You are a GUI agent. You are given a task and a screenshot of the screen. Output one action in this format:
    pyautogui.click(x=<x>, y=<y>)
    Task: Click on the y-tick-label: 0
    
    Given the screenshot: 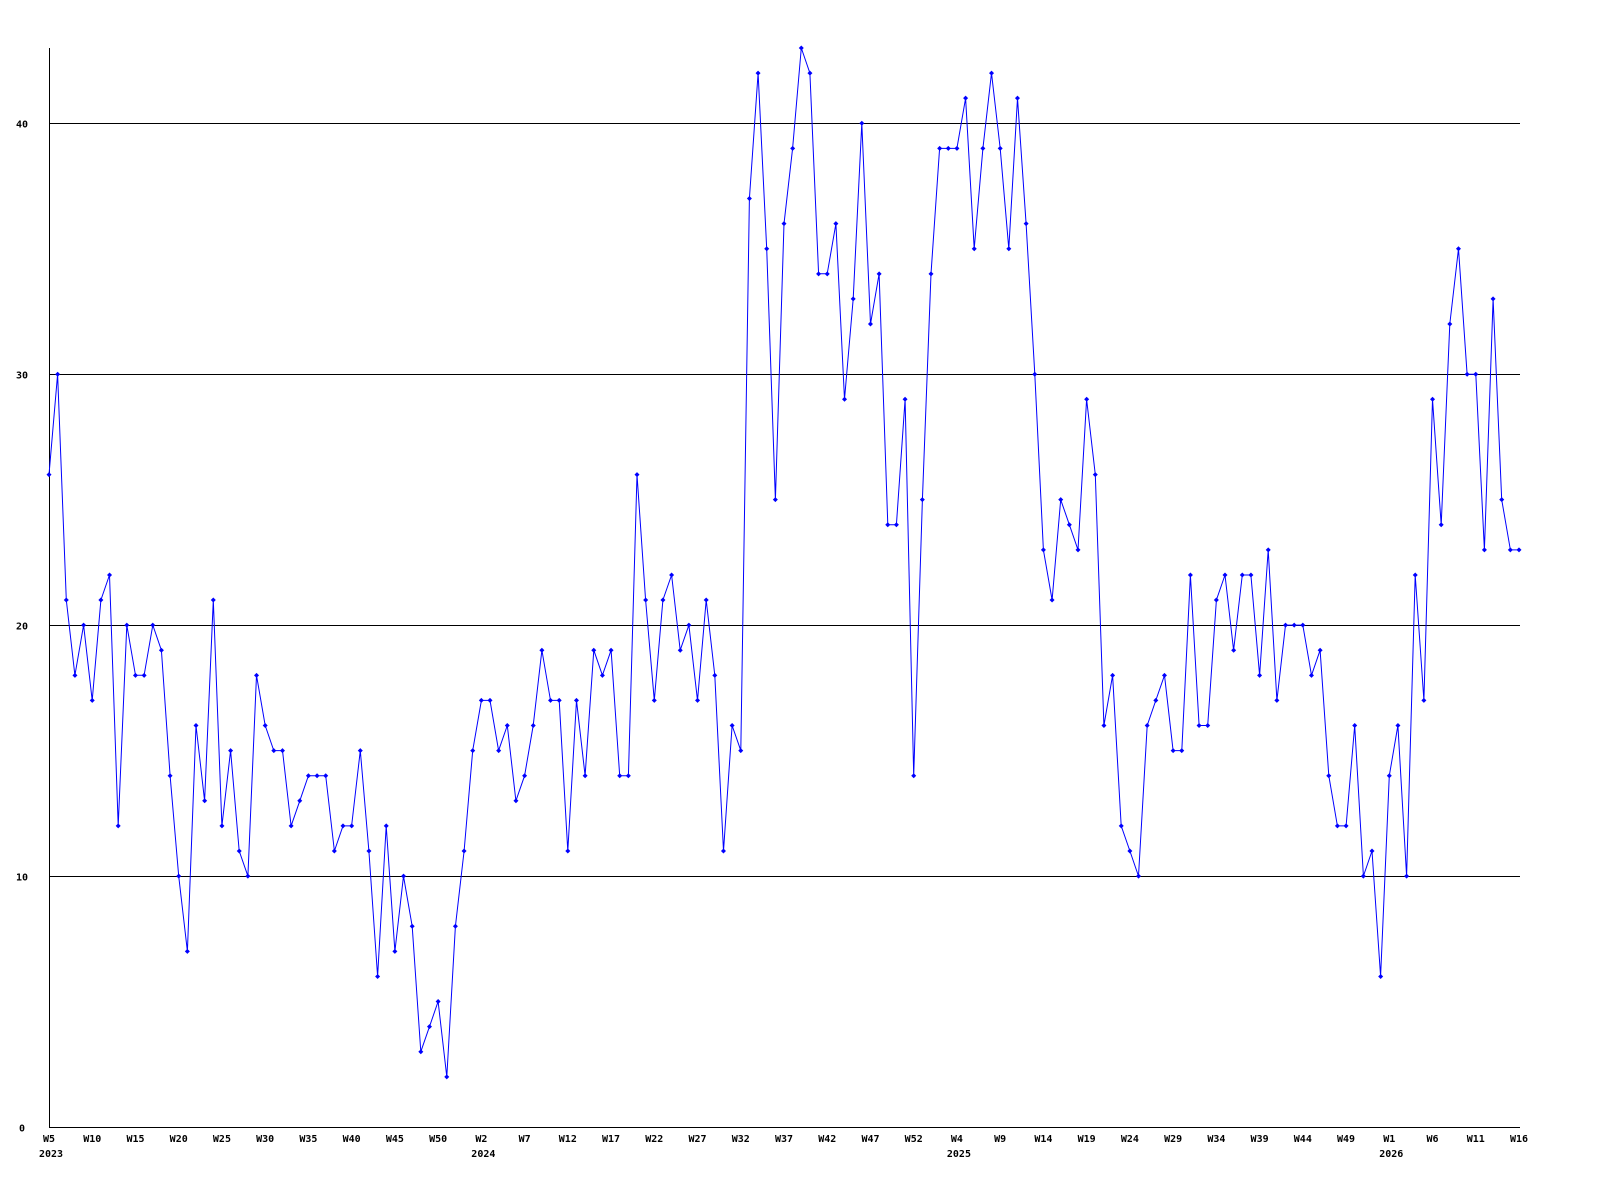 What is the action you would take?
    pyautogui.click(x=22, y=1129)
    